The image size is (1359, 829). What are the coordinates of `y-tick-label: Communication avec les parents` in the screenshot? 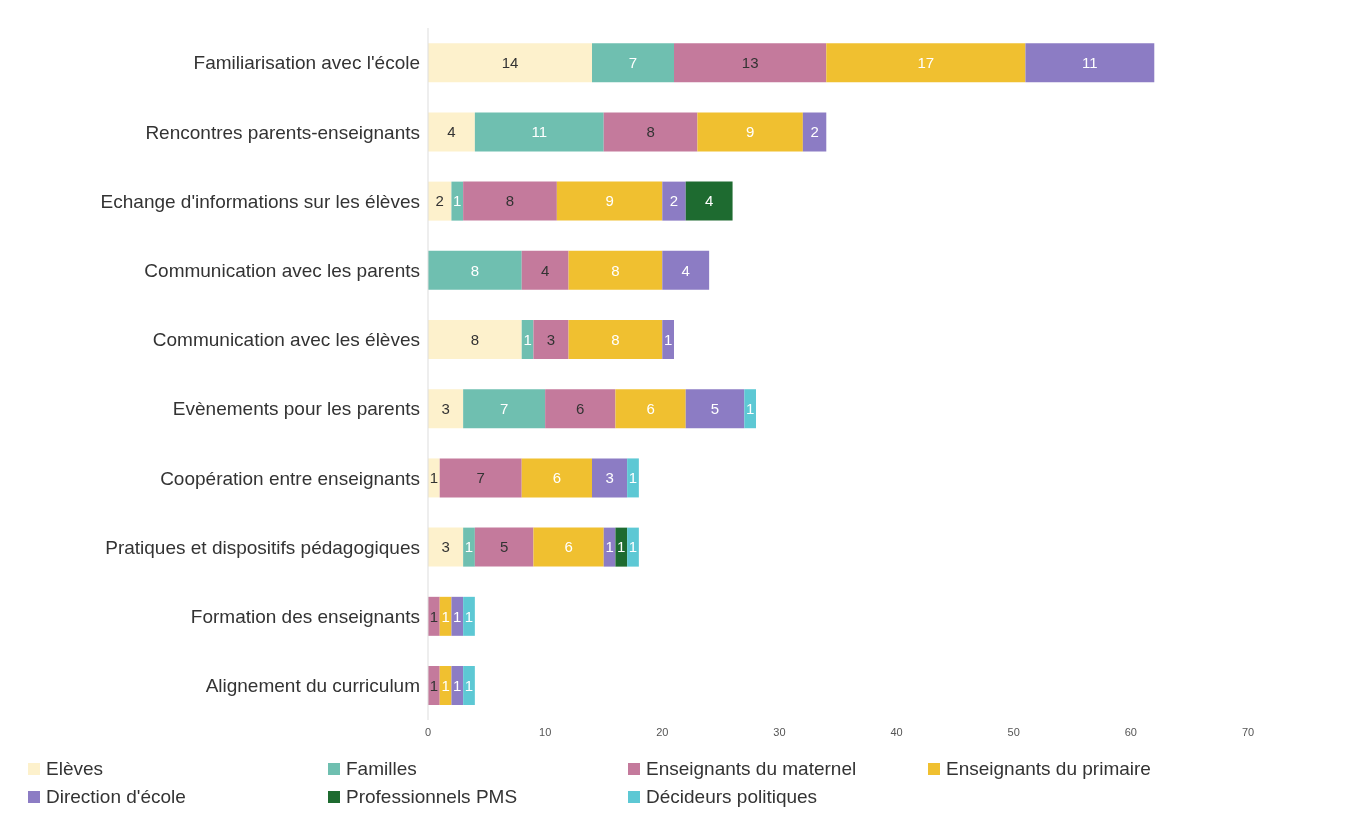 It's located at (282, 270).